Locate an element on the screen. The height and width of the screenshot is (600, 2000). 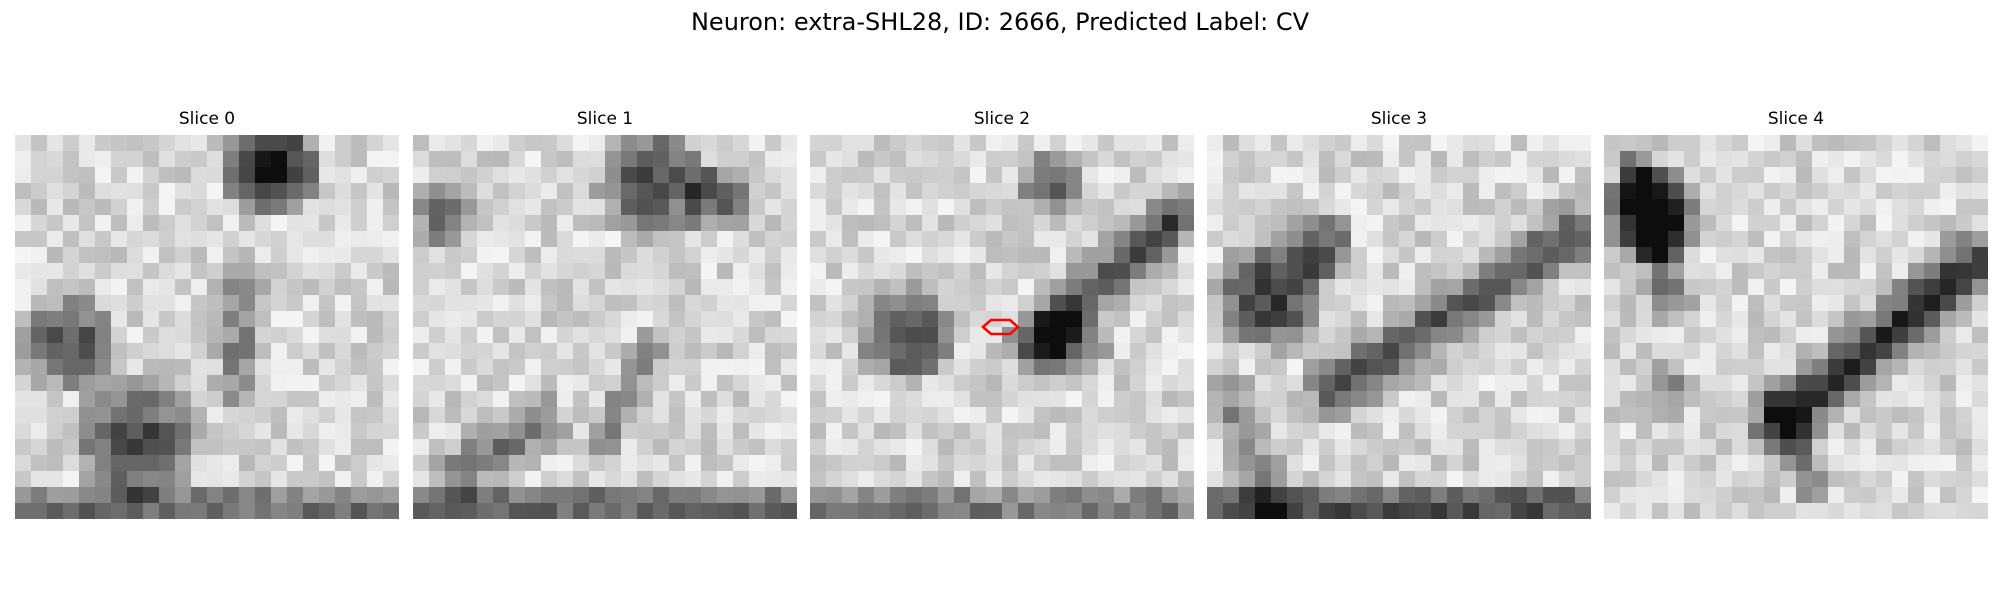
slice-panel-0: Slice 0 is located at coordinates (207, 313).